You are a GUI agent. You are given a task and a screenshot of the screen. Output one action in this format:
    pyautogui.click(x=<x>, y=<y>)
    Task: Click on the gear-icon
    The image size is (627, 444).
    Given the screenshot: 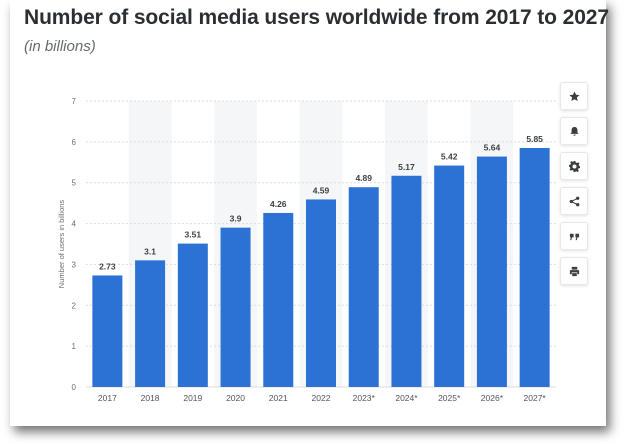 What is the action you would take?
    pyautogui.click(x=574, y=166)
    